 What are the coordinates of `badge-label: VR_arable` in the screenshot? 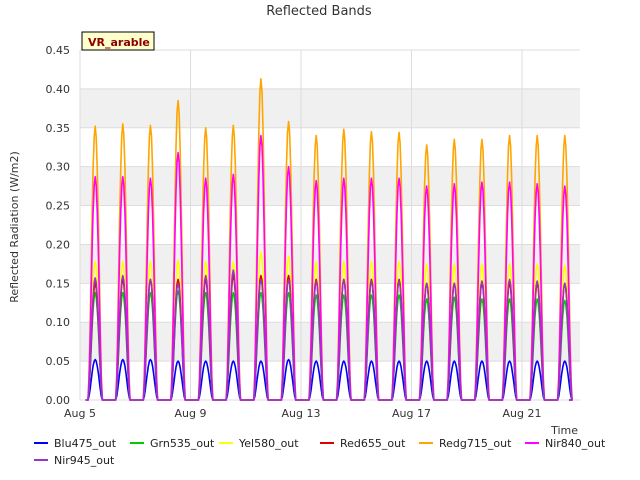 It's located at (119, 42).